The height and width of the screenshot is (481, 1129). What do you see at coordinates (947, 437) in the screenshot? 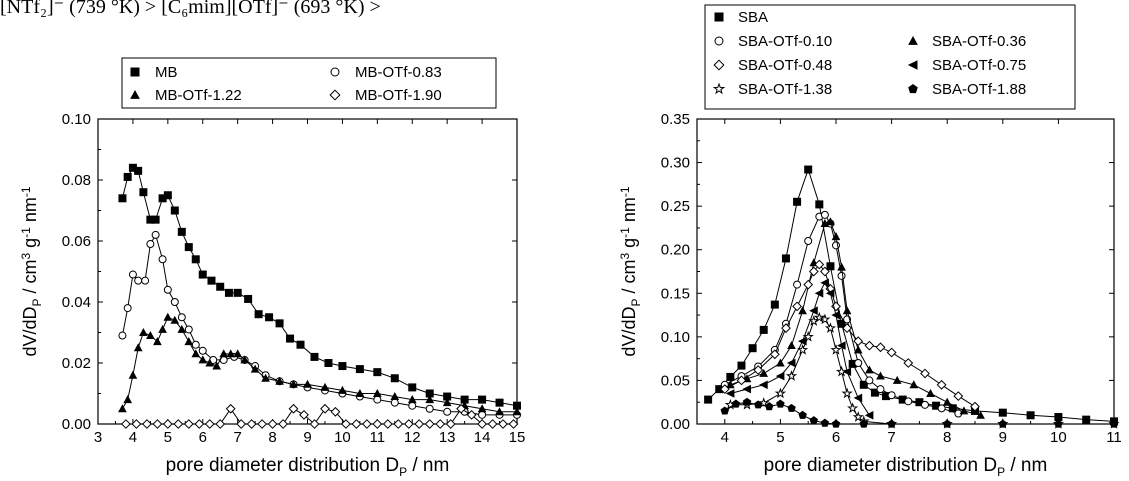
I see `x-tick-label: 8` at bounding box center [947, 437].